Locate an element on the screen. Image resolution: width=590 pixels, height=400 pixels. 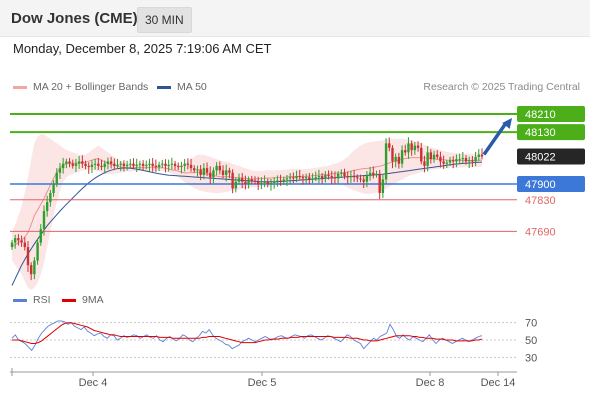
legend-swatch-rsi is located at coordinates (20, 300).